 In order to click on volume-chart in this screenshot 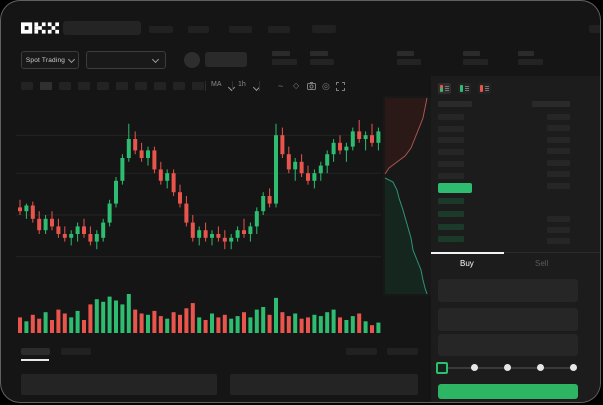, I will do `click(198, 313)`.